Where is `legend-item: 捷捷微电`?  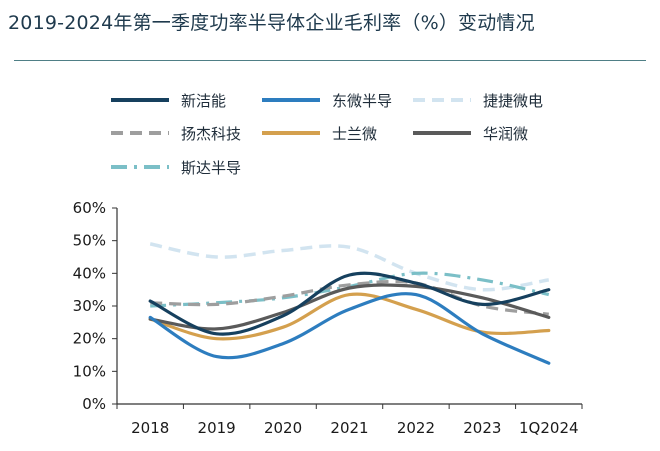
legend-item: 捷捷微电 is located at coordinates (478, 101).